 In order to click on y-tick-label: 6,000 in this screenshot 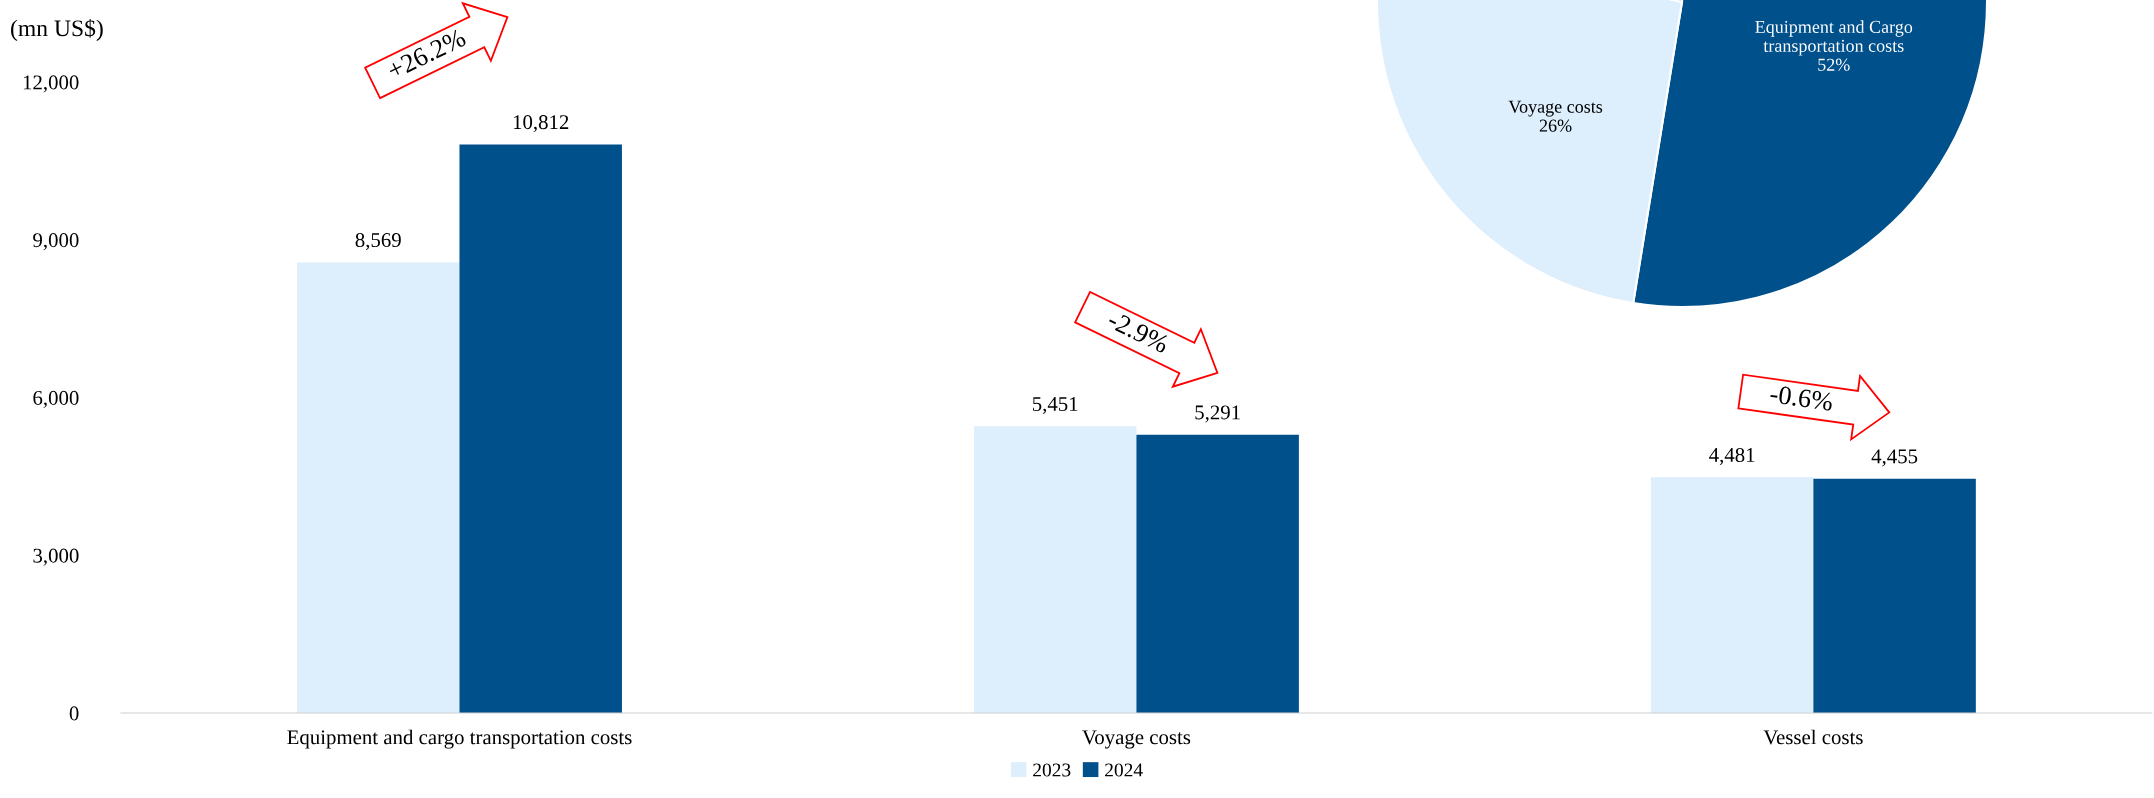, I will do `click(56, 399)`.